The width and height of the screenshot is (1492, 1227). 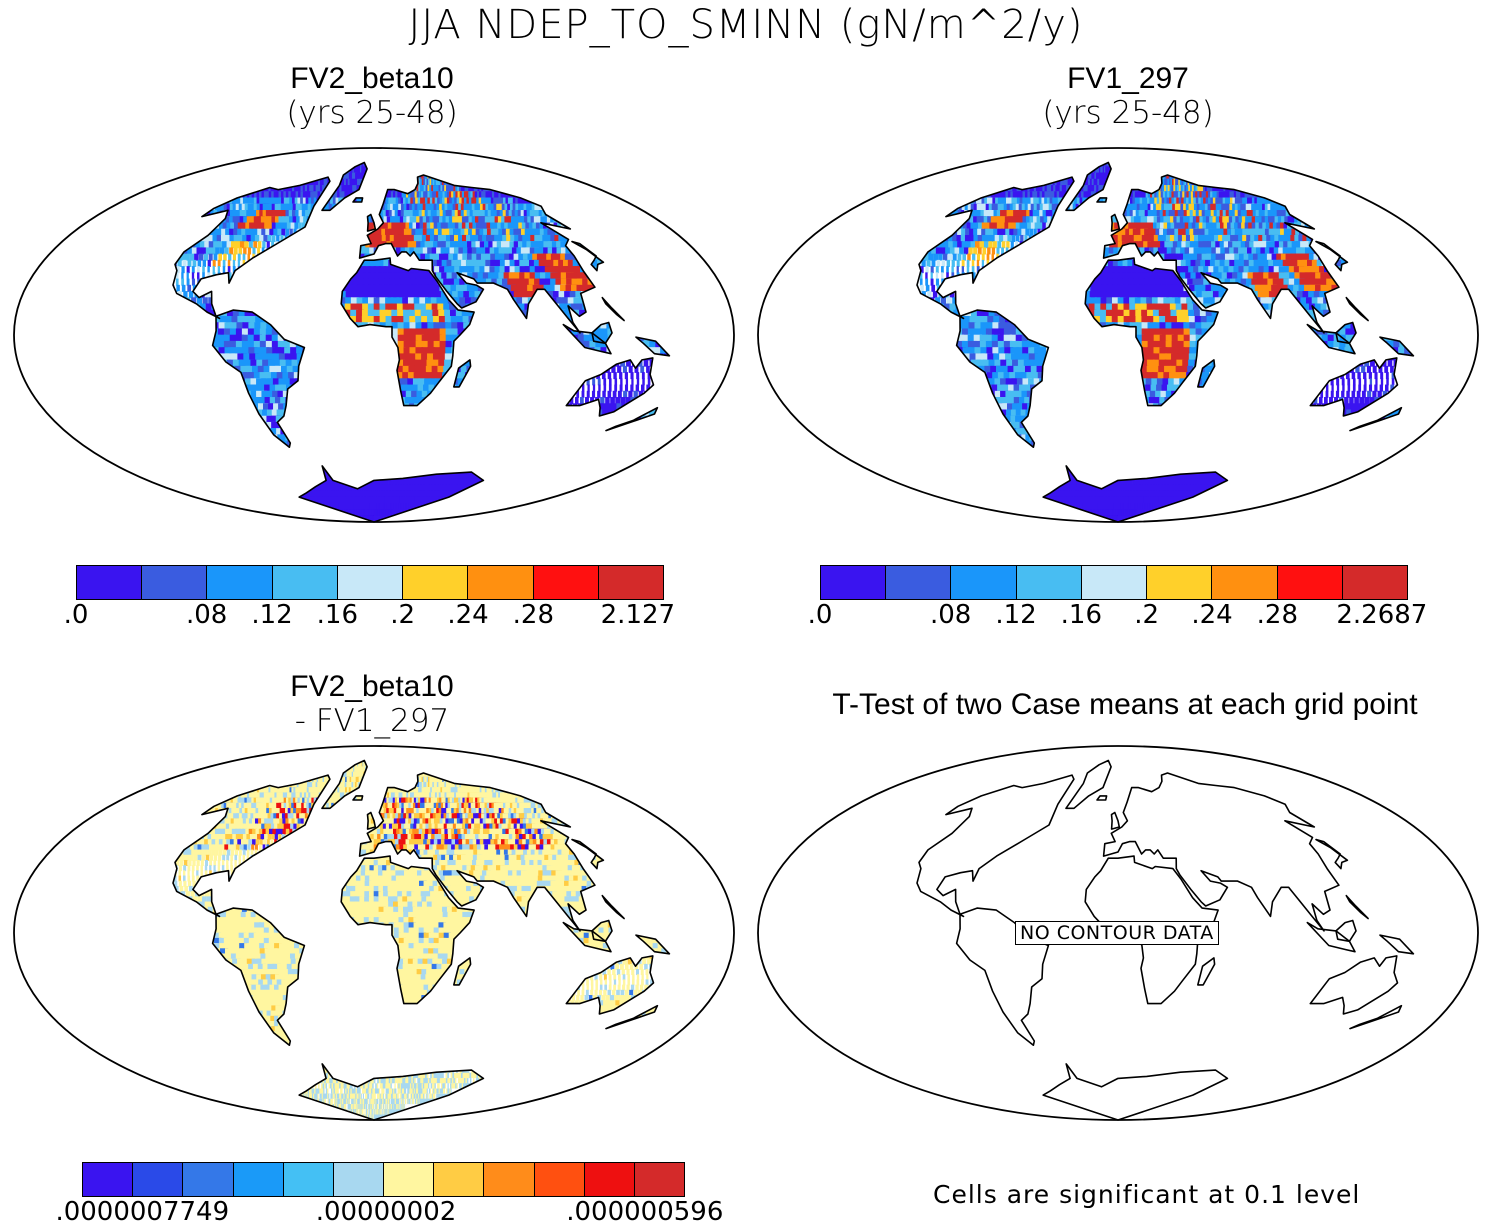 I want to click on no-contour-data-label: NO CONTOUR DATA, so click(x=1117, y=933).